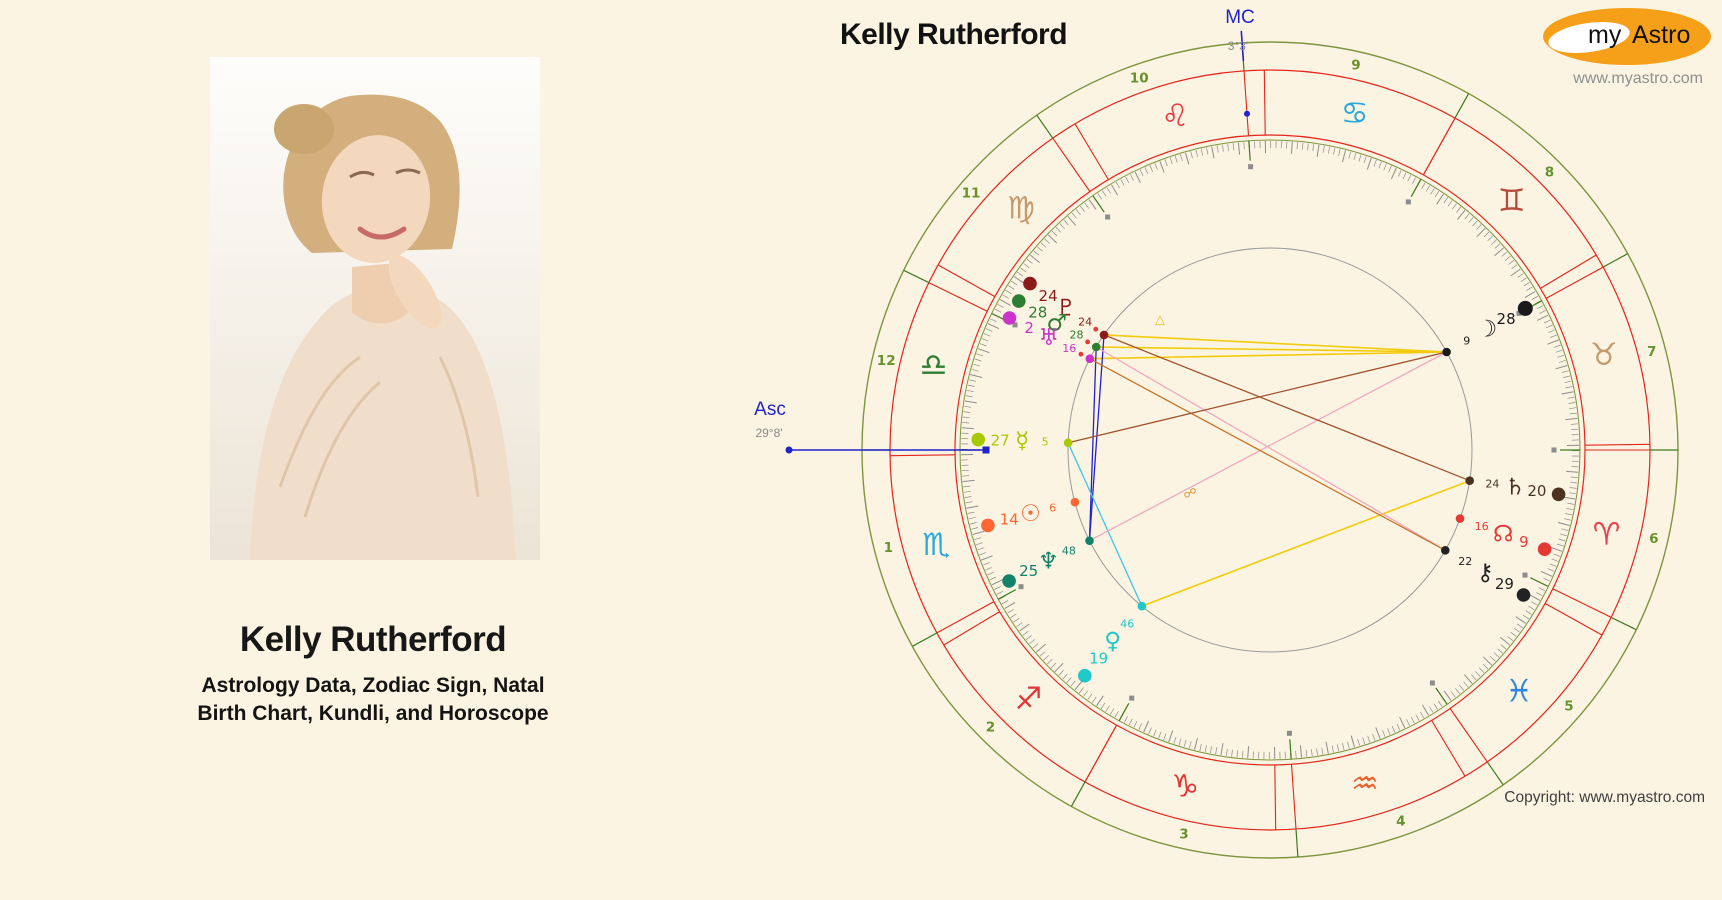  I want to click on portrait-photo, so click(375, 308).